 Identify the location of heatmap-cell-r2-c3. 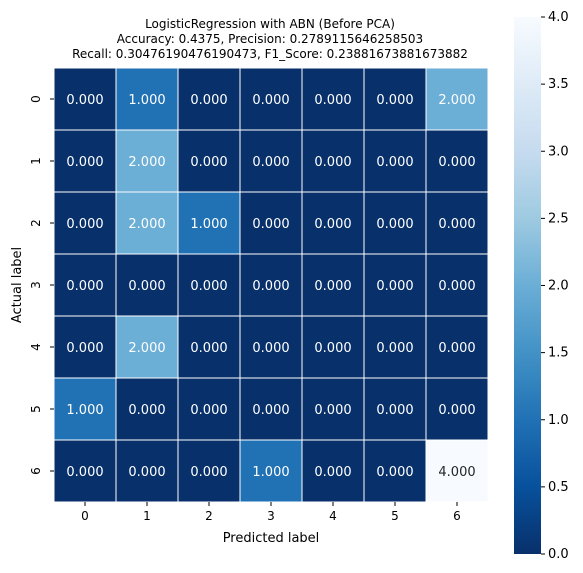
(271, 223).